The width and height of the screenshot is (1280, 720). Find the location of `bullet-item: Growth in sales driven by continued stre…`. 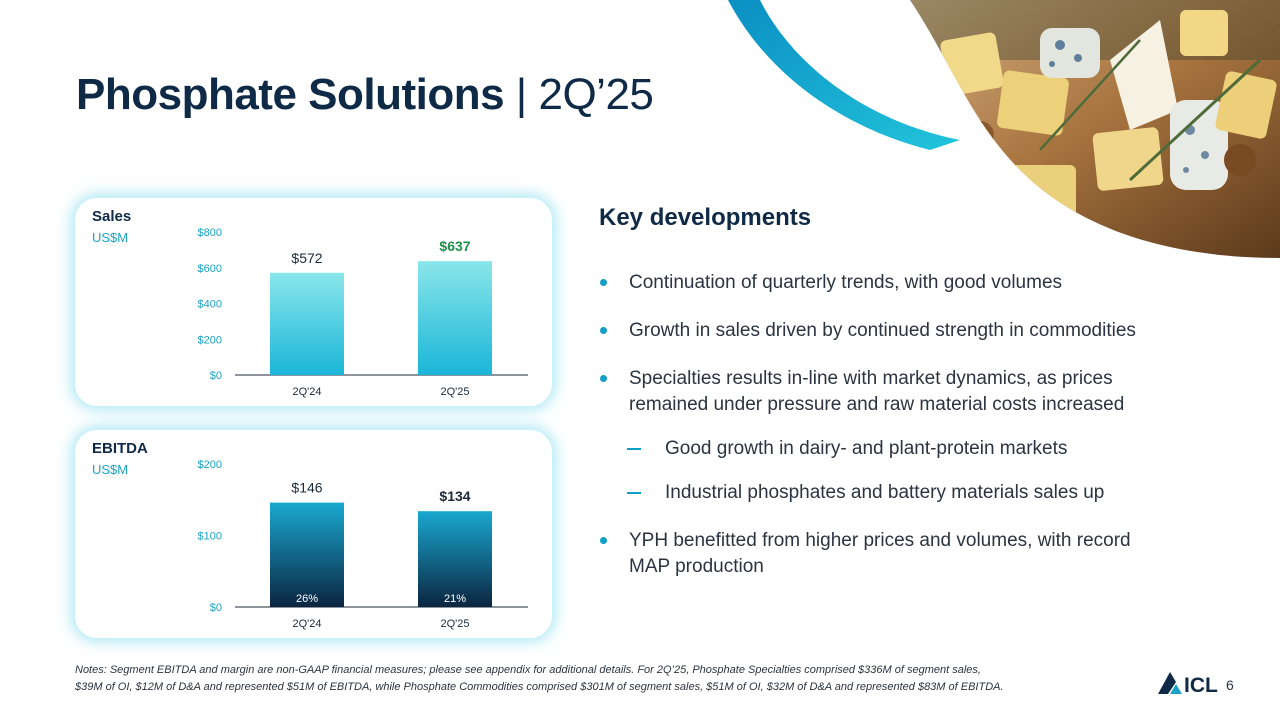

bullet-item: Growth in sales driven by continued stre… is located at coordinates (919, 331).